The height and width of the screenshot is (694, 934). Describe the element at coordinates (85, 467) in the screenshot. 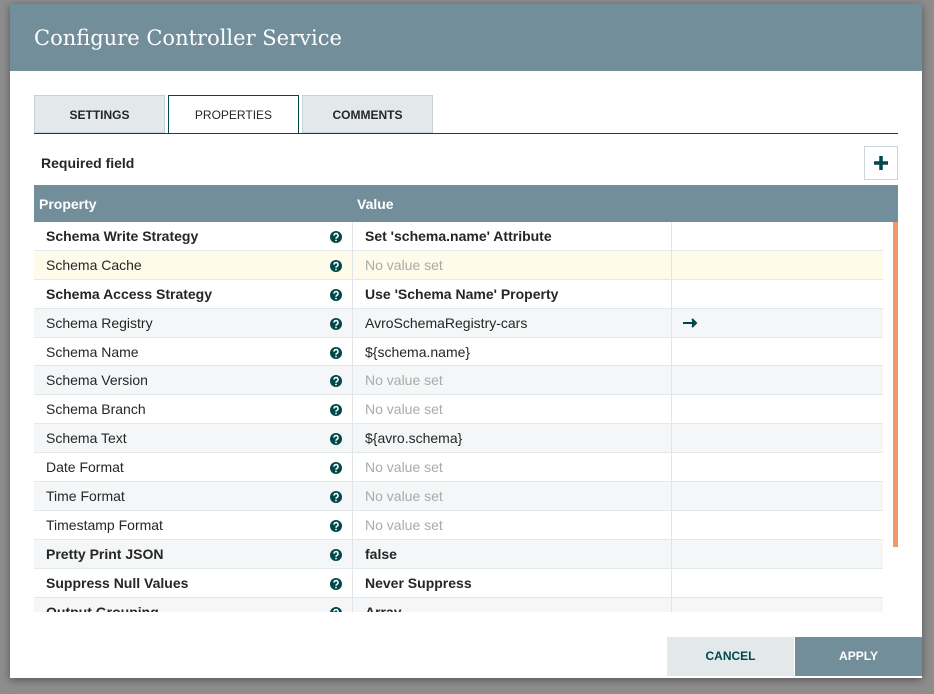

I see `property-name: Date Format` at that location.